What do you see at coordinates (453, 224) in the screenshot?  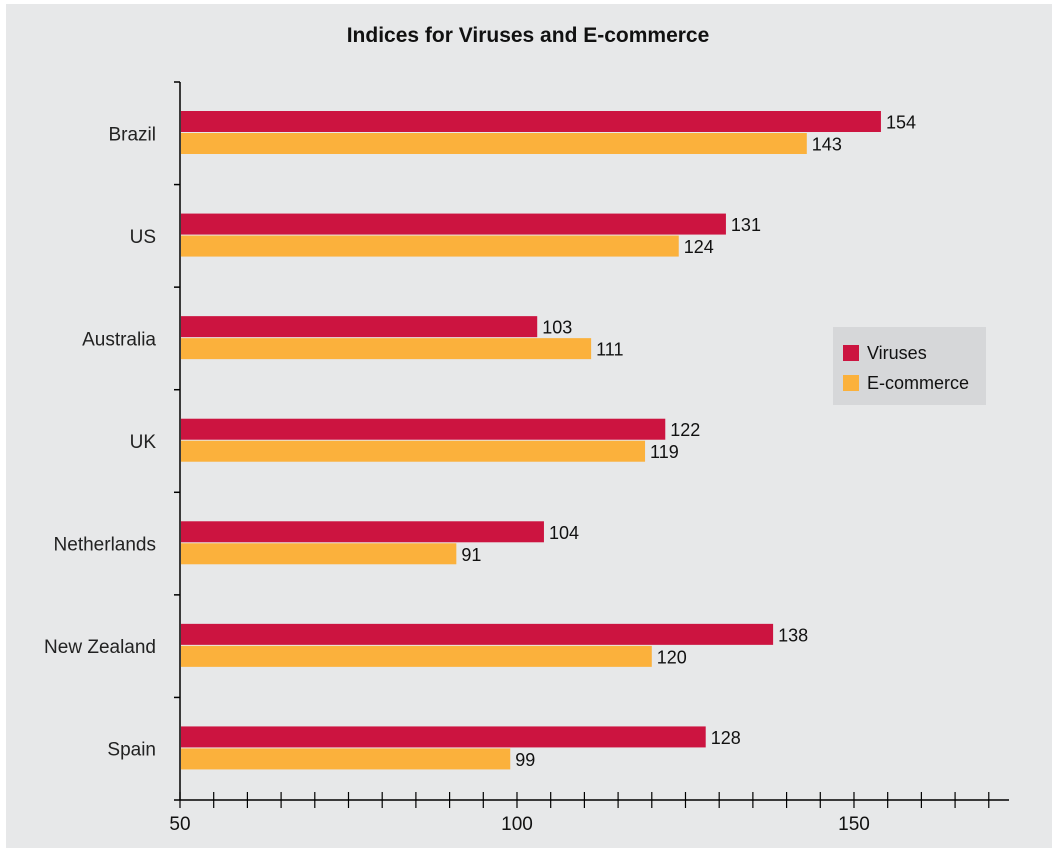 I see `bar-viruses-us` at bounding box center [453, 224].